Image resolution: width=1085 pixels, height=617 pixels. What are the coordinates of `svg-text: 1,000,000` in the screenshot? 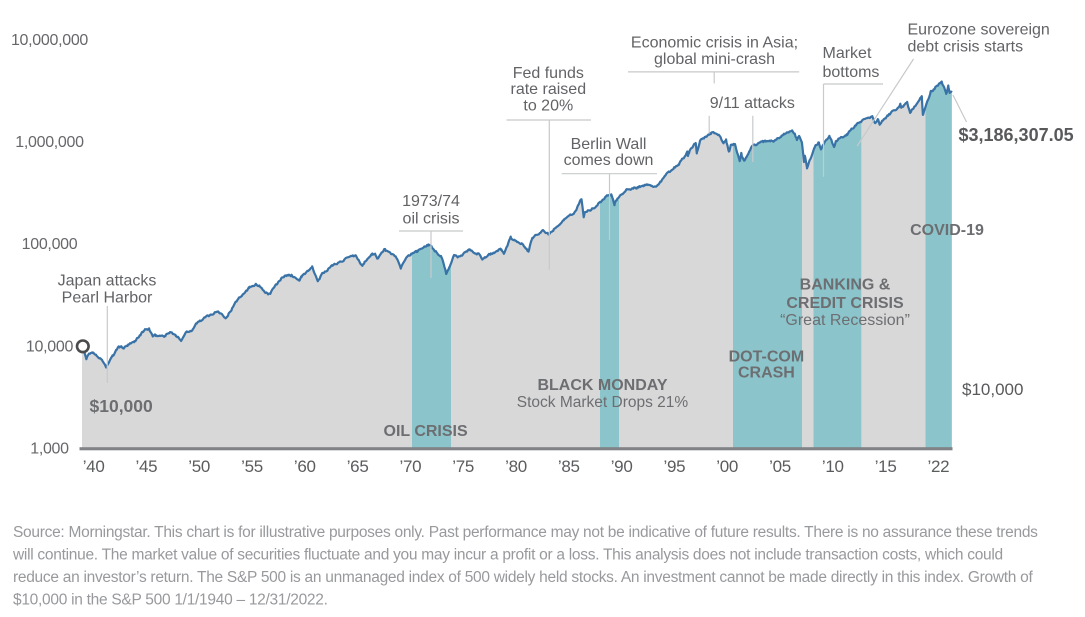 It's located at (49, 142).